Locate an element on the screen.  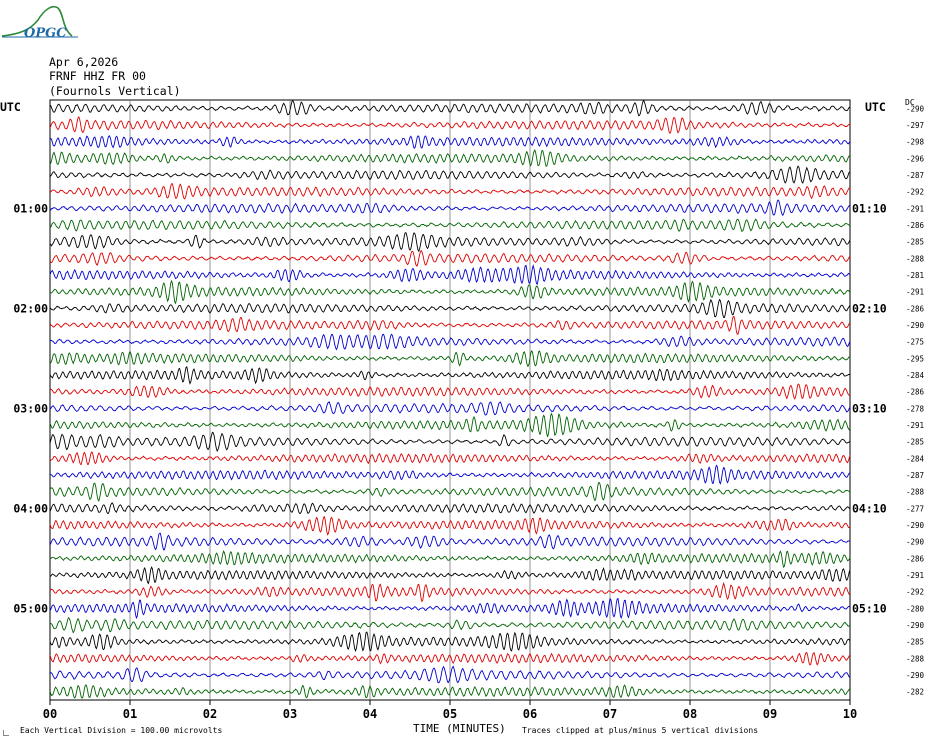
right-hour-label: 02:10 is located at coordinates (869, 308).